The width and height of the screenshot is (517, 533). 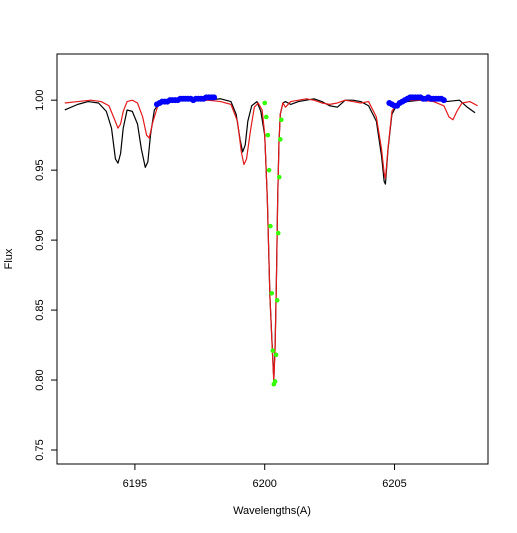 What do you see at coordinates (135, 484) in the screenshot?
I see `x-tick-label: 6195` at bounding box center [135, 484].